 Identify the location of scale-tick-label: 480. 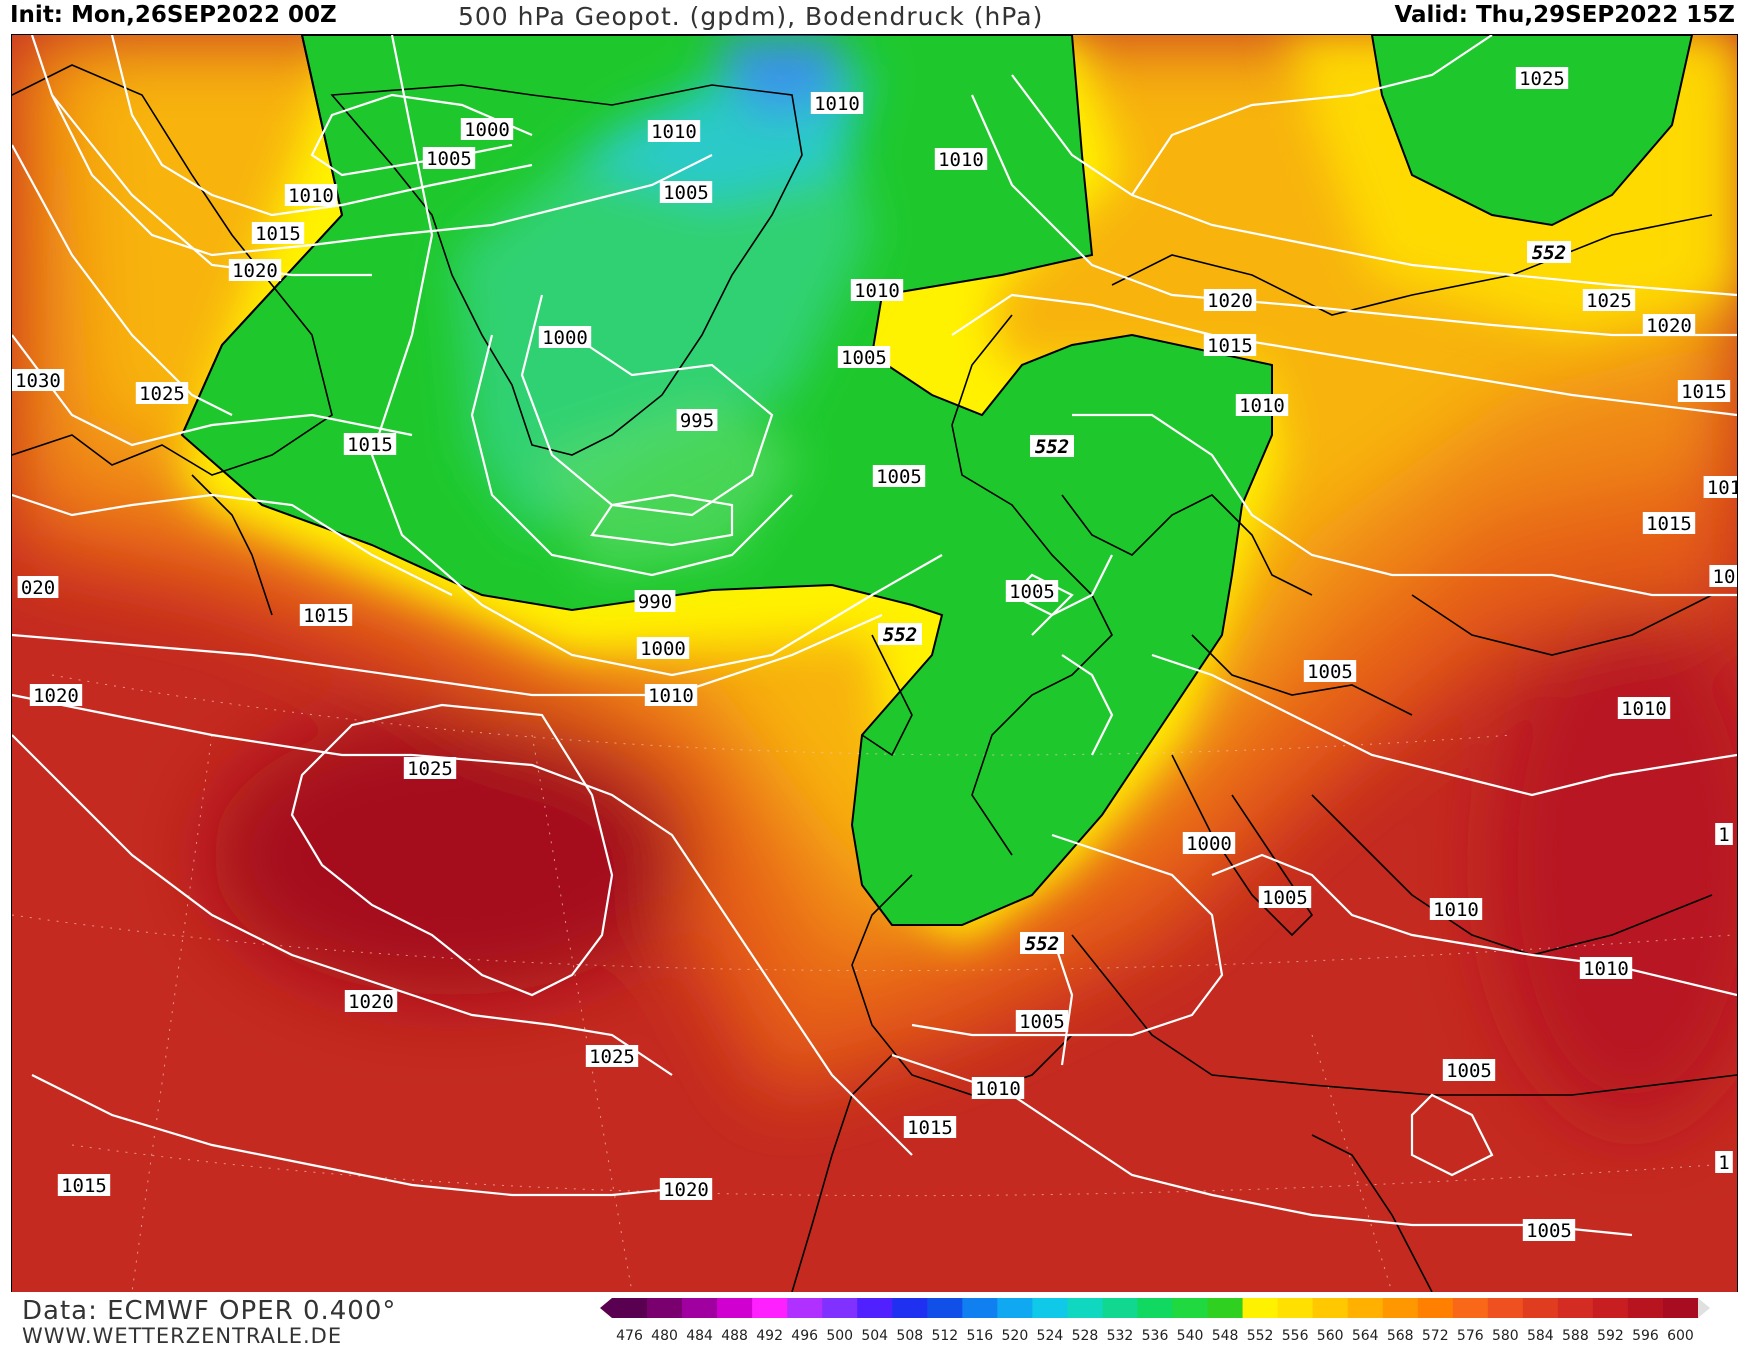
(664, 1336).